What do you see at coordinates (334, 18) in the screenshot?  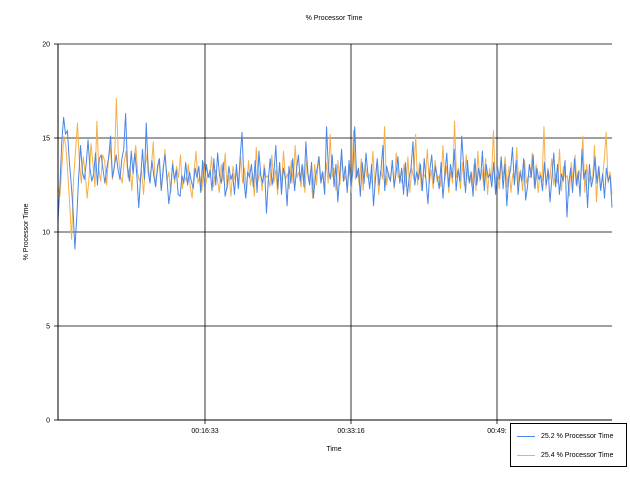 I see `chart-title: % Processor Time` at bounding box center [334, 18].